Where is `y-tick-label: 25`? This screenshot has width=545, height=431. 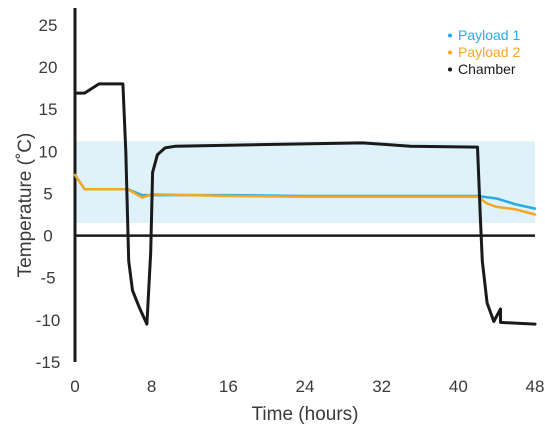
y-tick-label: 25 is located at coordinates (48, 25).